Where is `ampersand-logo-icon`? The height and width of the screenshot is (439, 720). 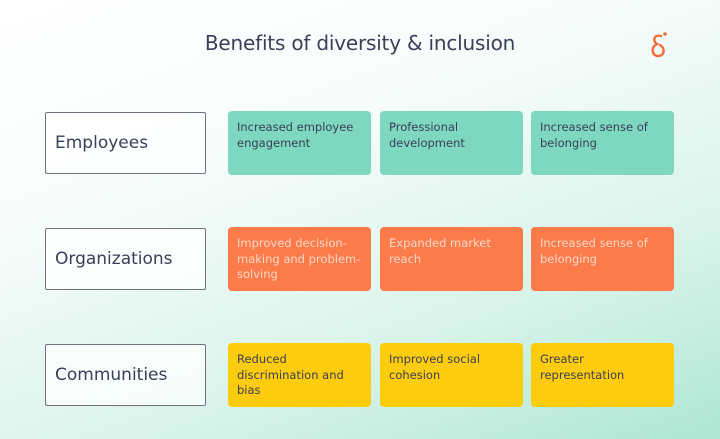 ampersand-logo-icon is located at coordinates (659, 45).